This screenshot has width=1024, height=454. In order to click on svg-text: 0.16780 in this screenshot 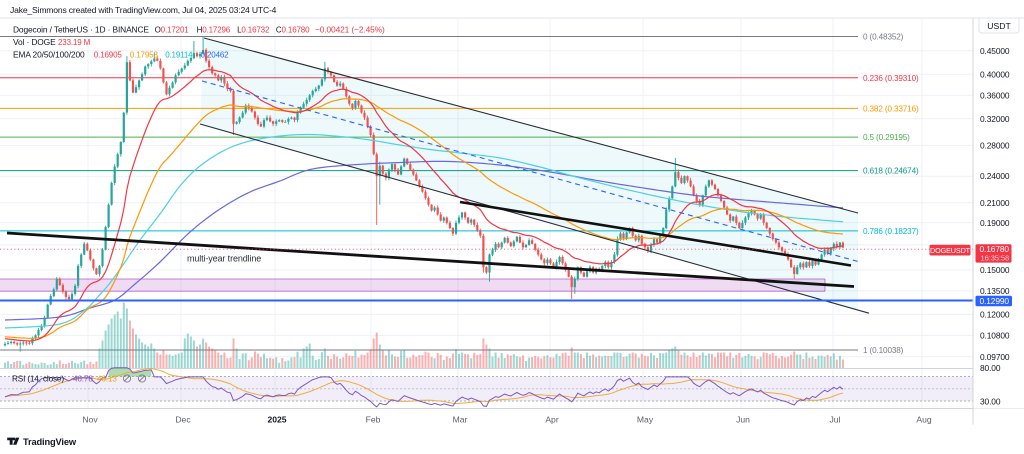, I will do `click(995, 249)`.